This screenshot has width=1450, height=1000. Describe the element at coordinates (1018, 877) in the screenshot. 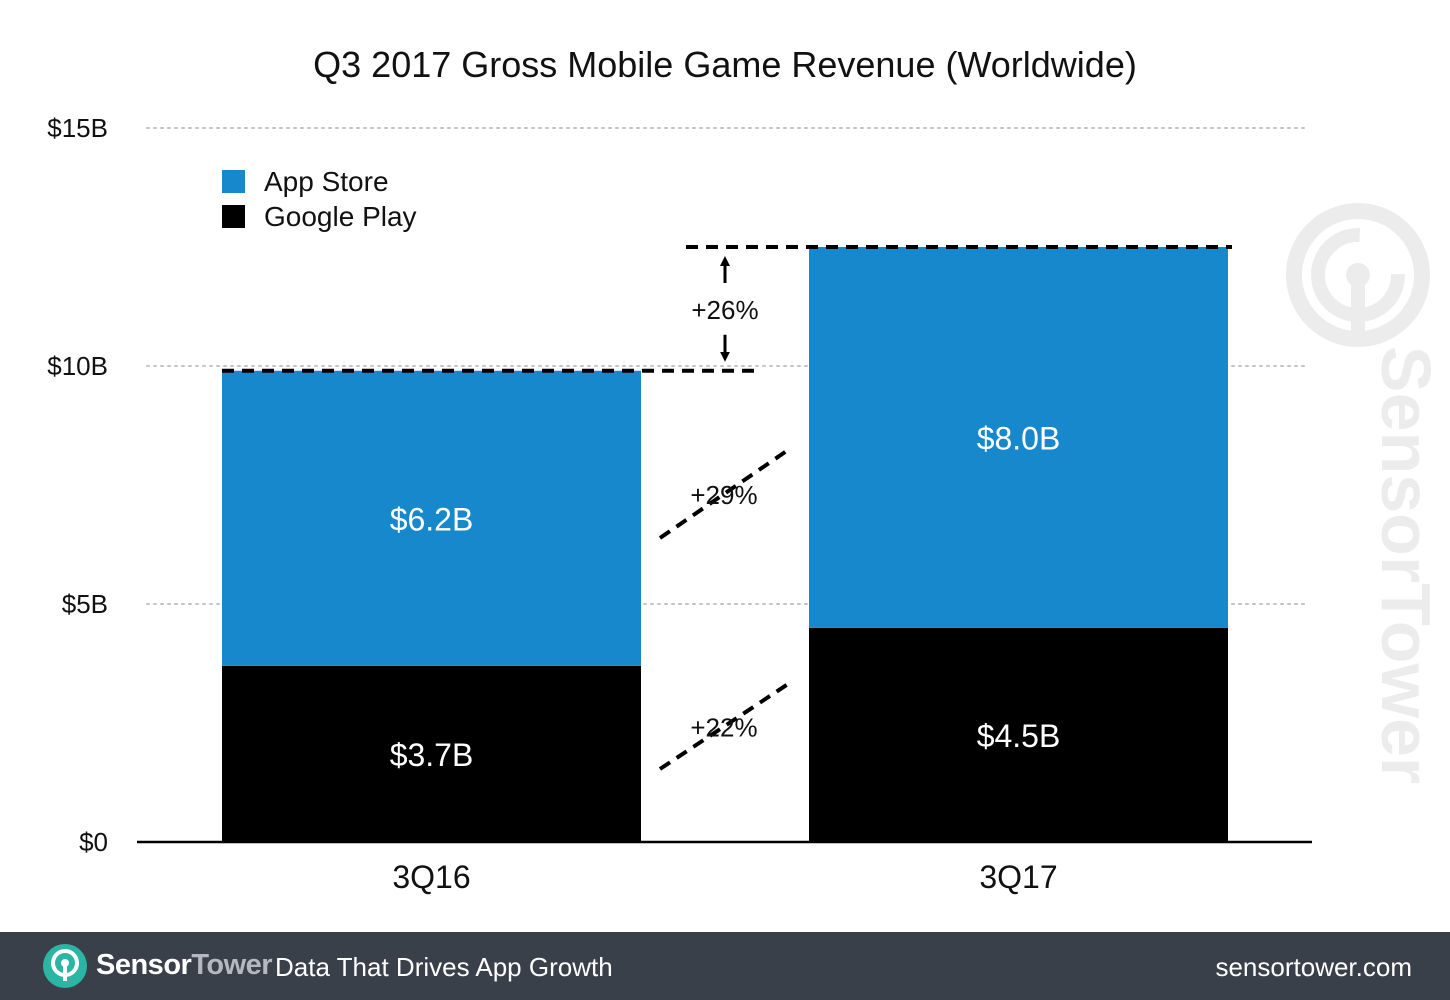

I see `x-tick-label: 3Q17` at that location.